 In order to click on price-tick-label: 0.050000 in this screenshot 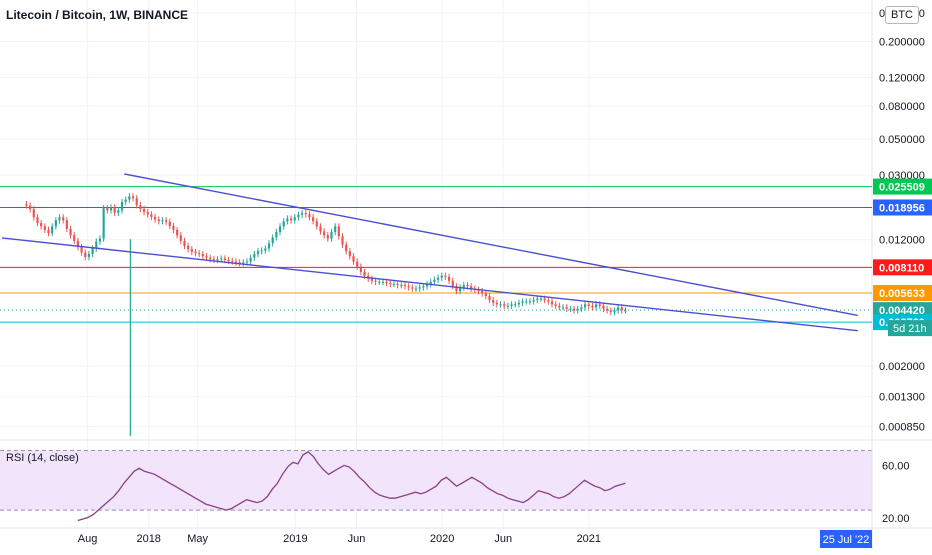, I will do `click(902, 140)`.